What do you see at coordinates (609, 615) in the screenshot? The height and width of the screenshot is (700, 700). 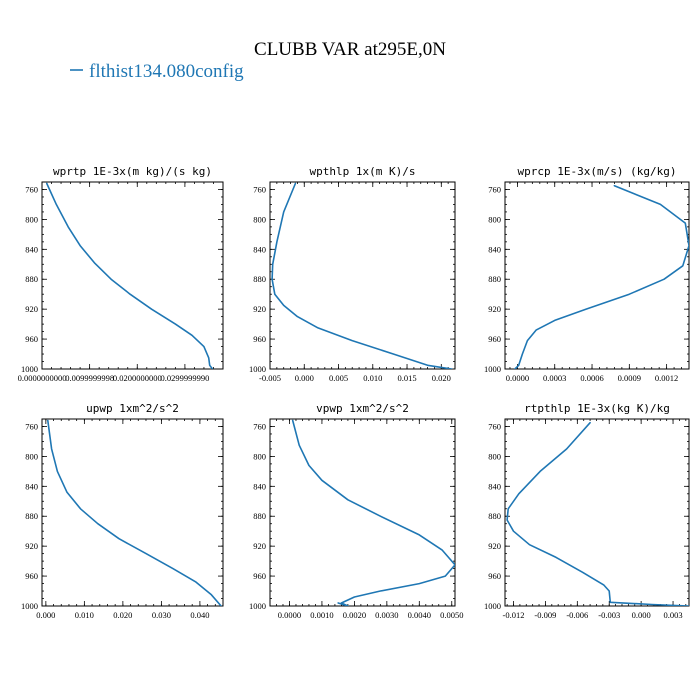 I see `x-tick-label: -0.003` at bounding box center [609, 615].